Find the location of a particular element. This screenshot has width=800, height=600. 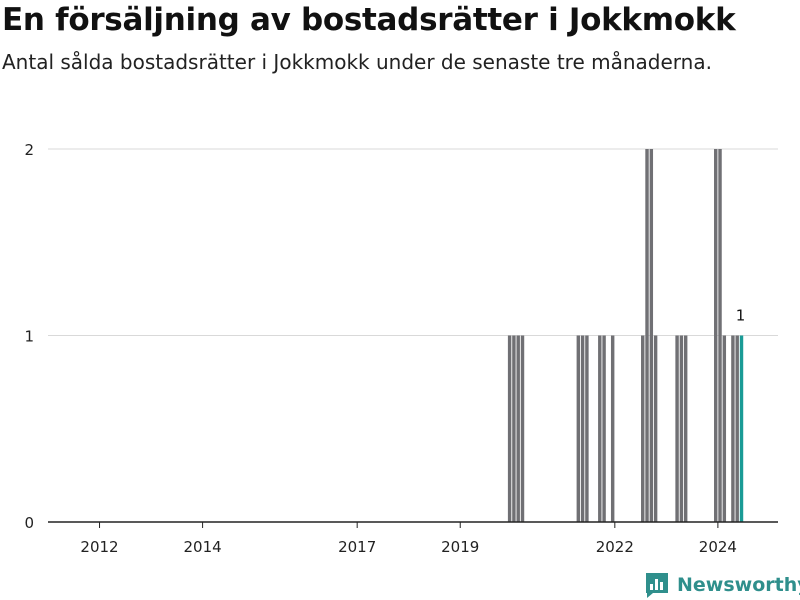

brand-logo: Newsworthy is located at coordinates (722, 585).